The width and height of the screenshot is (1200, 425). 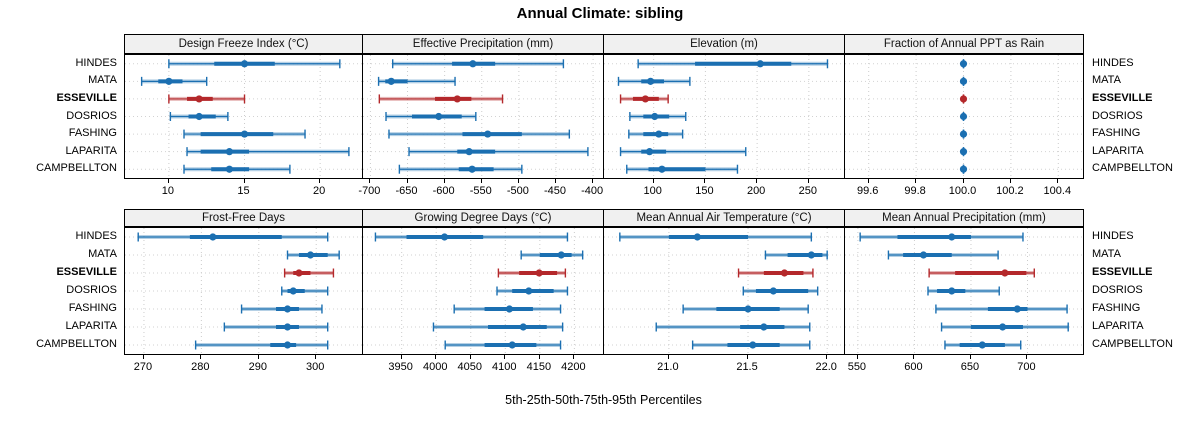 What do you see at coordinates (704, 191) in the screenshot?
I see `axis-tick-label: 150` at bounding box center [704, 191].